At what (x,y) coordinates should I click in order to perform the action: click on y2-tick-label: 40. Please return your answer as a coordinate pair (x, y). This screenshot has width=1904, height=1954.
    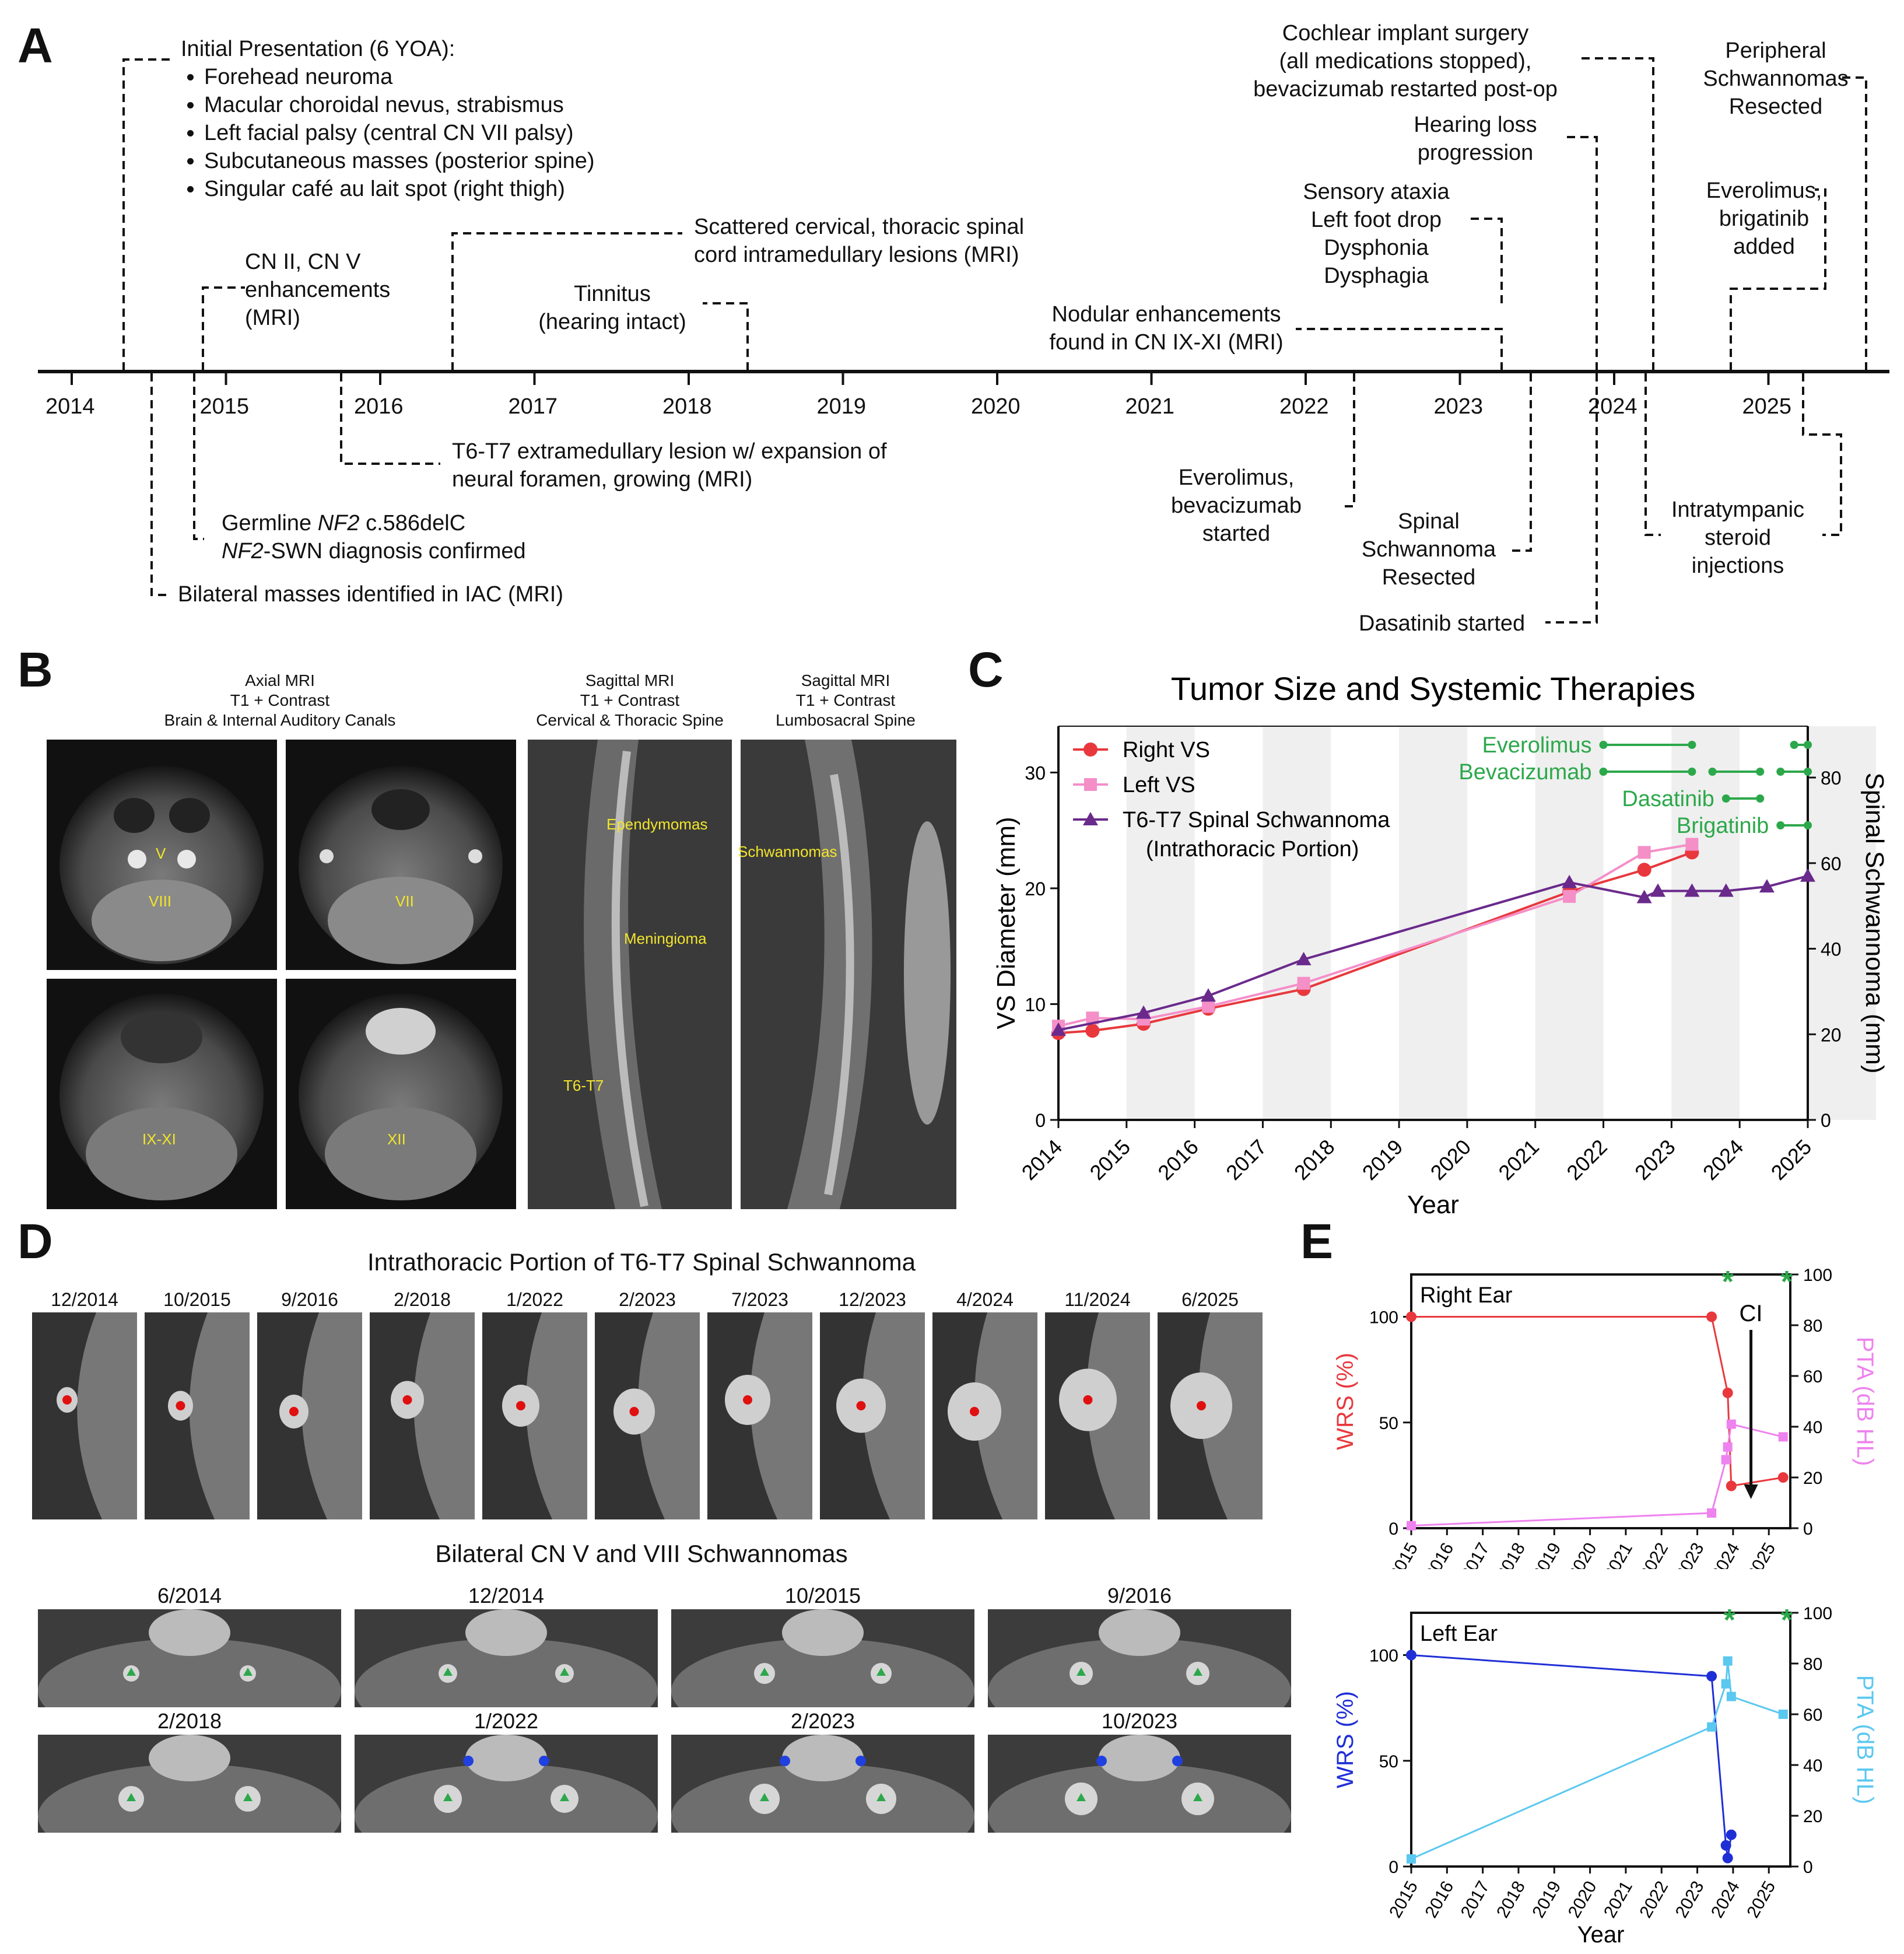
    Looking at the image, I should click on (1831, 949).